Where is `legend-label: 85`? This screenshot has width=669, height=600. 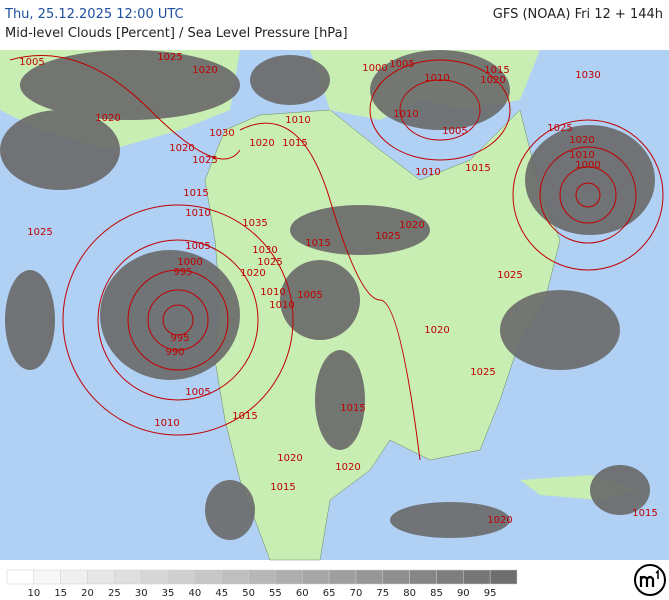
legend-label: 85 is located at coordinates (436, 593).